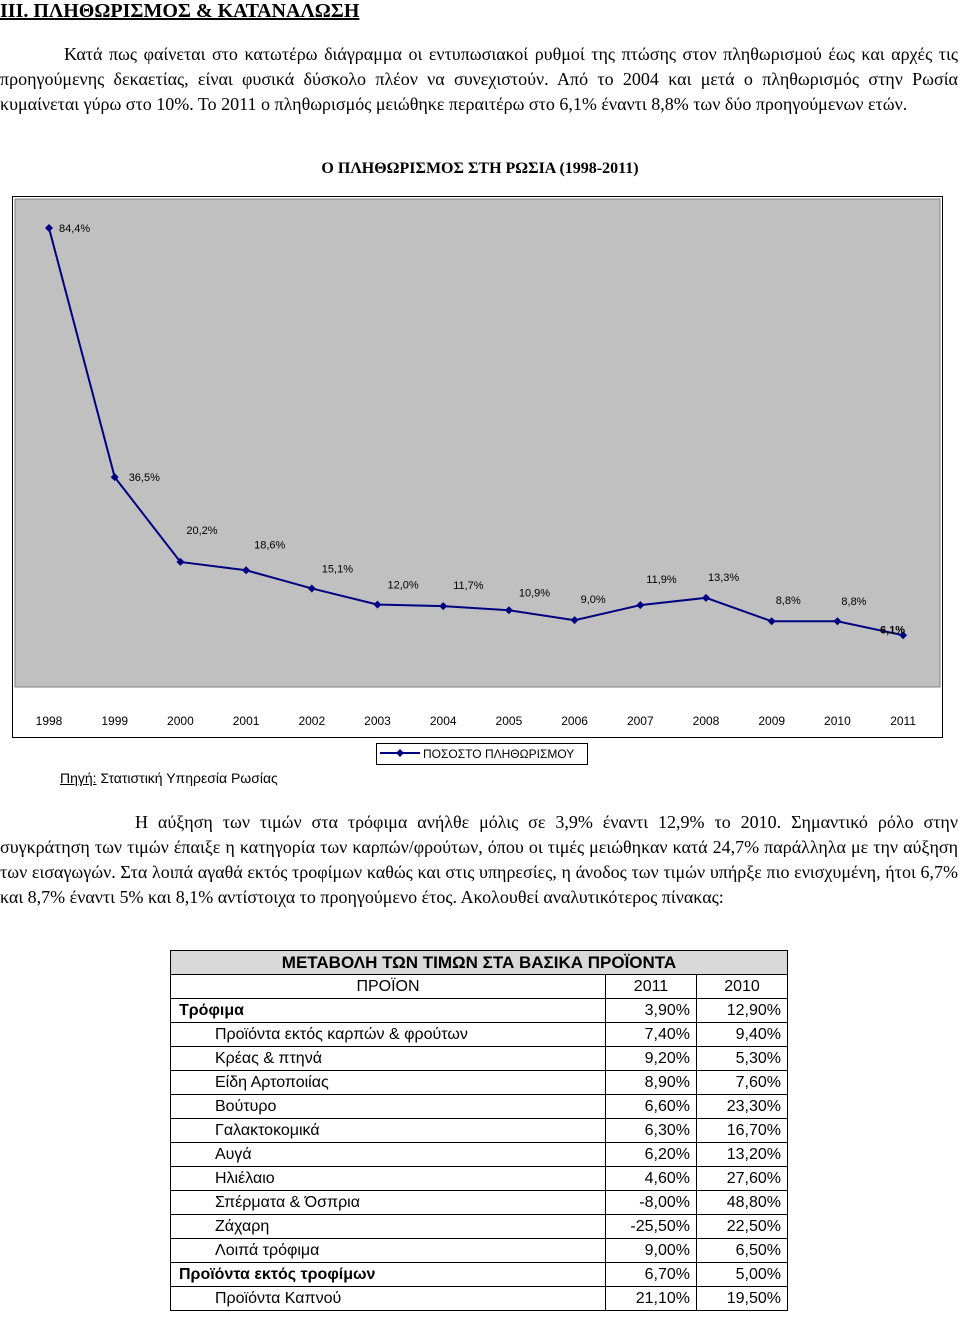 The width and height of the screenshot is (960, 1326). What do you see at coordinates (640, 721) in the screenshot?
I see `x-tick-label: 2007` at bounding box center [640, 721].